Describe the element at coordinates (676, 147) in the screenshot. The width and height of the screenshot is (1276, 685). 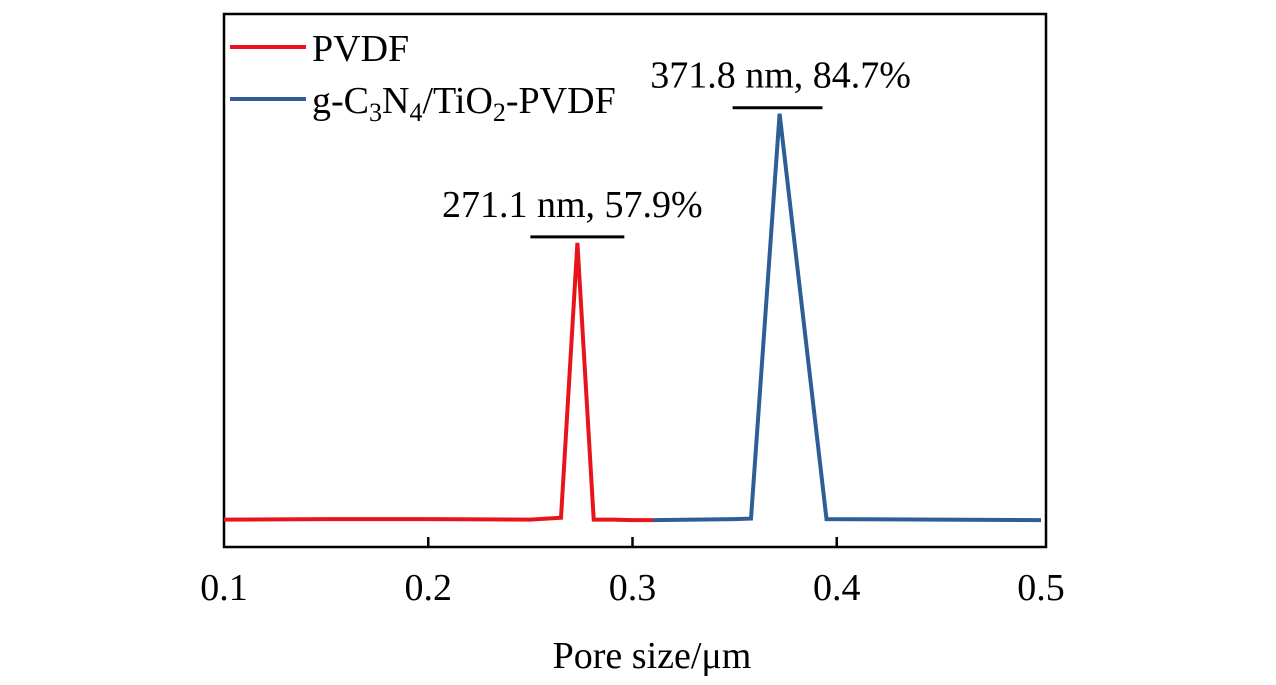
I see `annotations-layer: 271.1 nm, 57.9% 371.8 nm, 84.7%` at that location.